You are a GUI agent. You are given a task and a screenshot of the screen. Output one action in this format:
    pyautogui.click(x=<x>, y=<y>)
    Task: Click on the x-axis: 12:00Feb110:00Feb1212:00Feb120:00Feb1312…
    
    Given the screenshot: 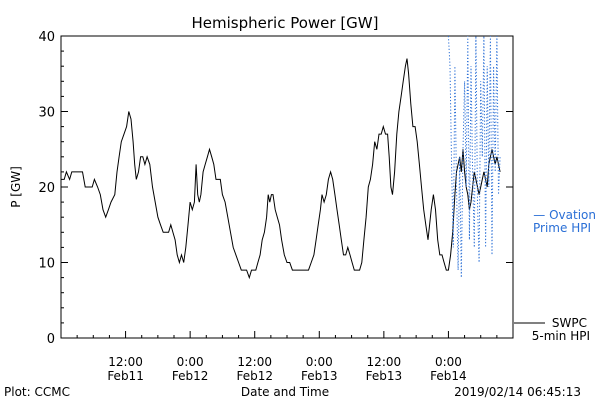 What is the action you would take?
    pyautogui.click(x=287, y=357)
    